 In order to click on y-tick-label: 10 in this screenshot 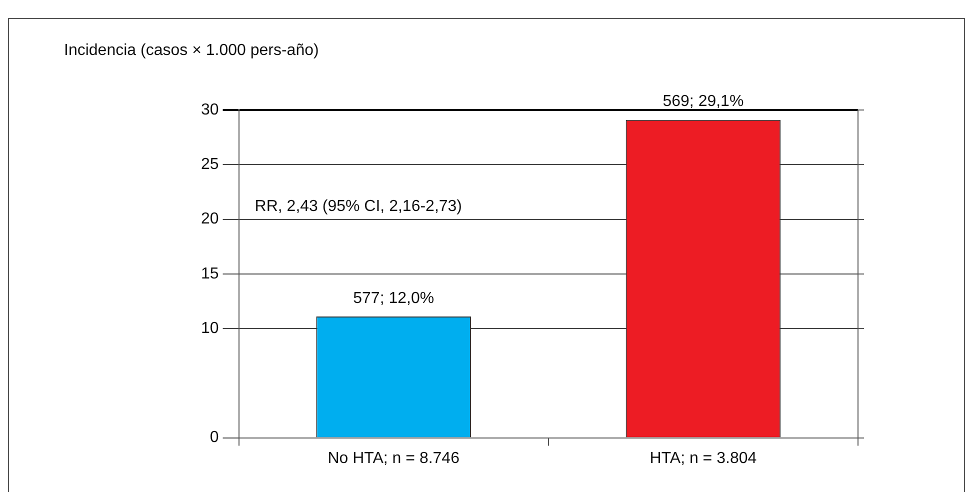, I will do `click(210, 328)`.